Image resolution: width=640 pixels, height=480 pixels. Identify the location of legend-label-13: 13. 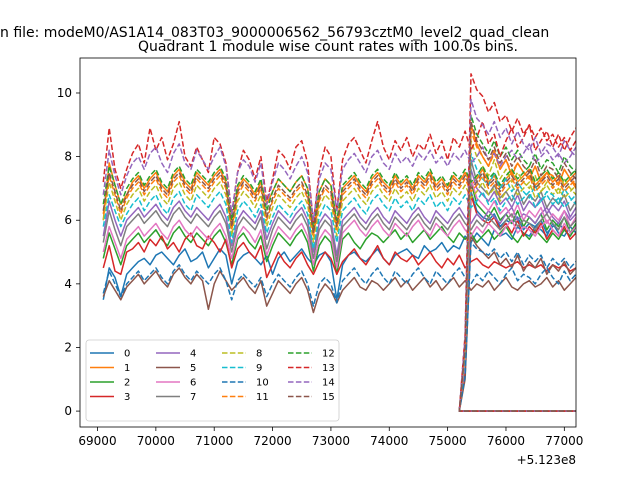
(328, 368).